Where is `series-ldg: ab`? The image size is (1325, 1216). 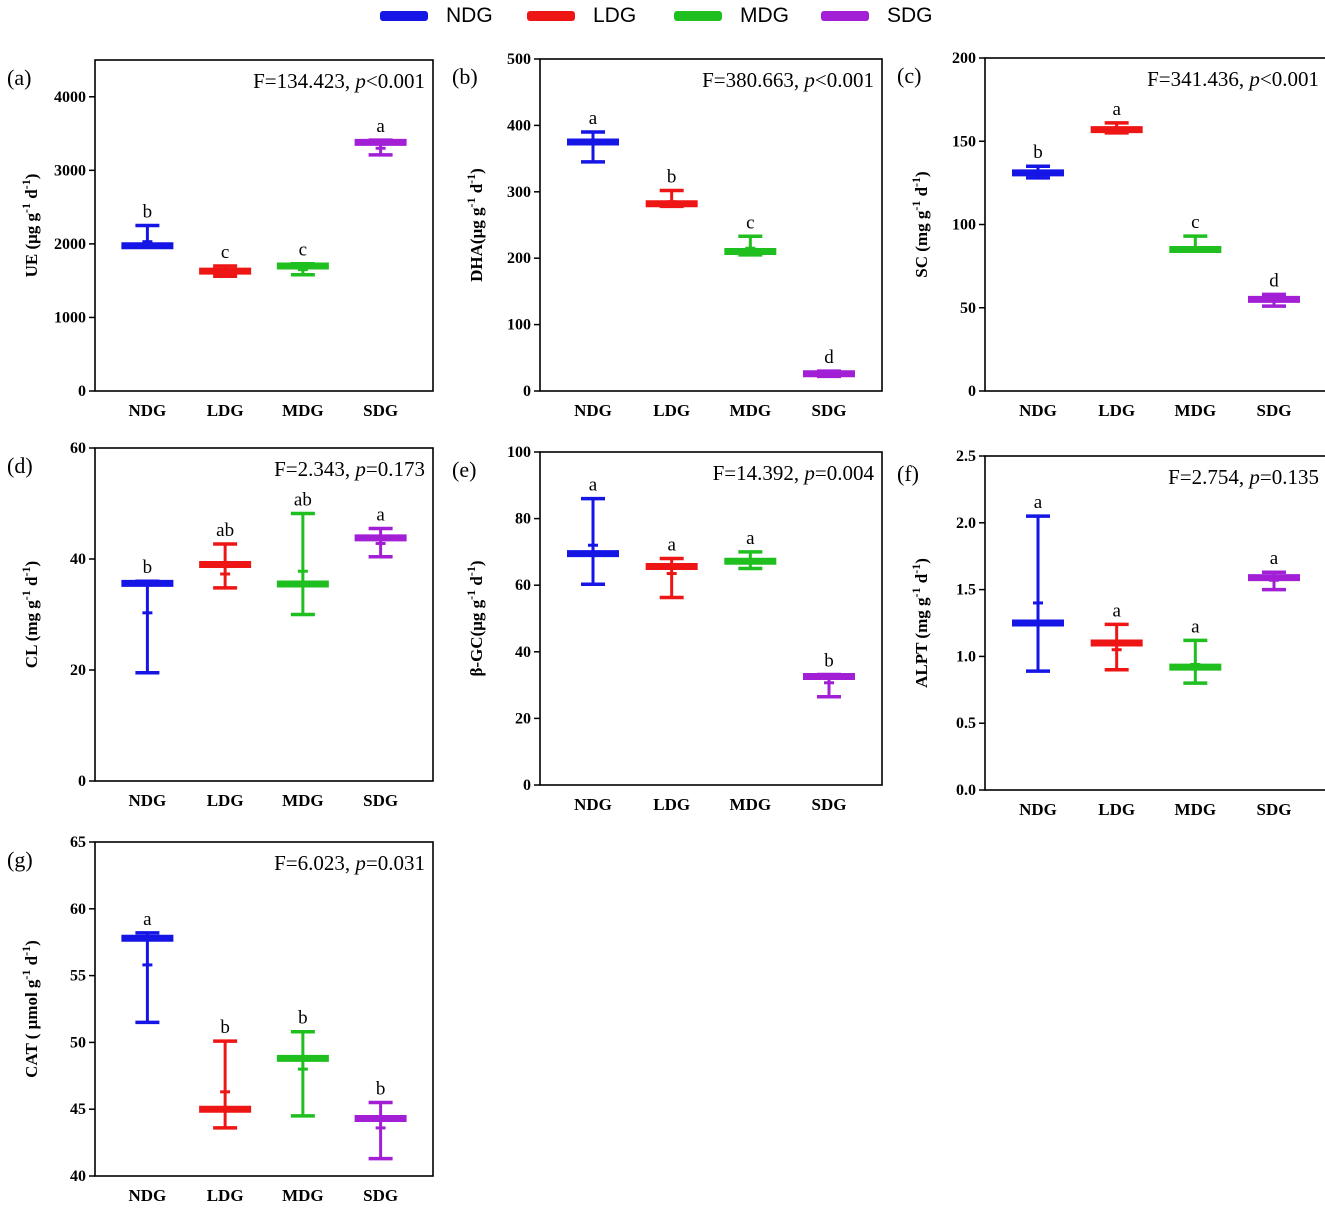
series-ldg: ab is located at coordinates (225, 555).